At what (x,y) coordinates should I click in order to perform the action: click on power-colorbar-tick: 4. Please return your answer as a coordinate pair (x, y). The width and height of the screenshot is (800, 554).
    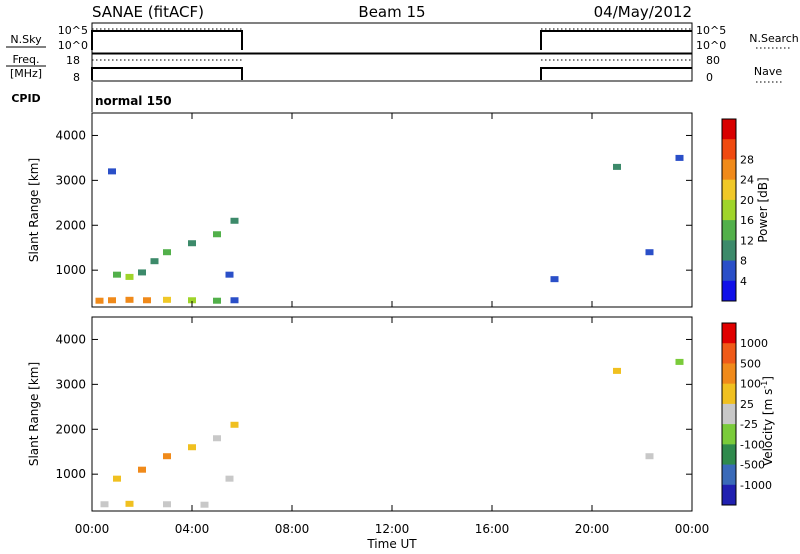
    Looking at the image, I should click on (743, 281).